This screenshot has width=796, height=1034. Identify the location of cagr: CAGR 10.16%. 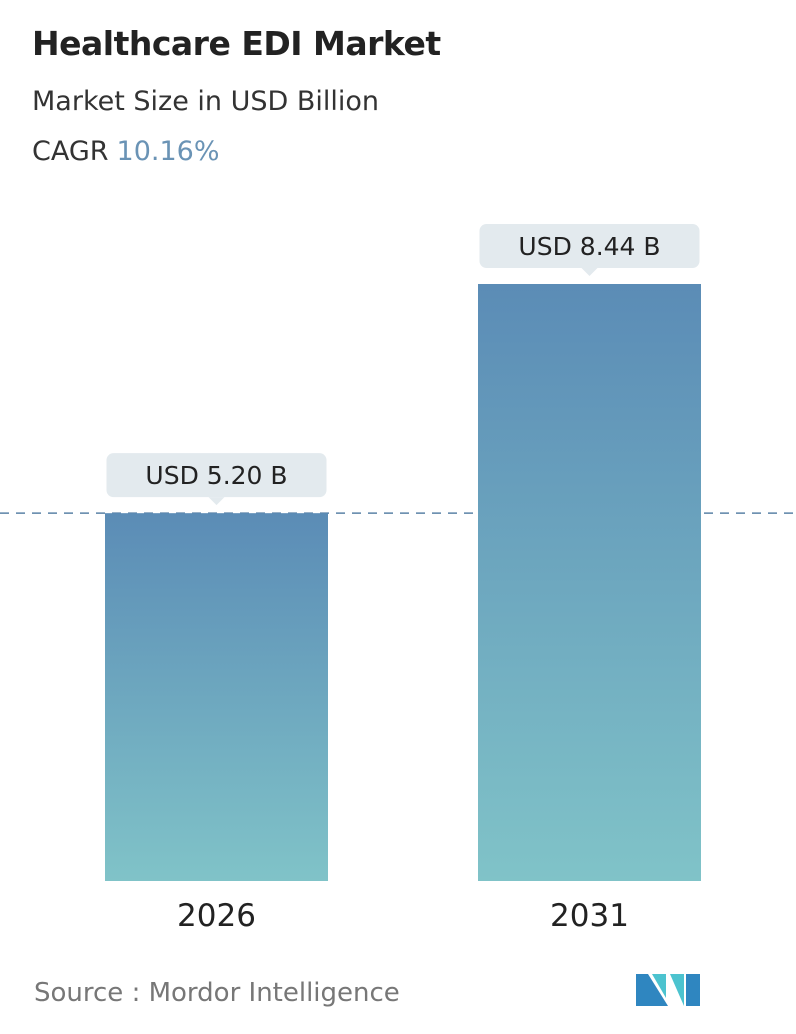
(125, 151).